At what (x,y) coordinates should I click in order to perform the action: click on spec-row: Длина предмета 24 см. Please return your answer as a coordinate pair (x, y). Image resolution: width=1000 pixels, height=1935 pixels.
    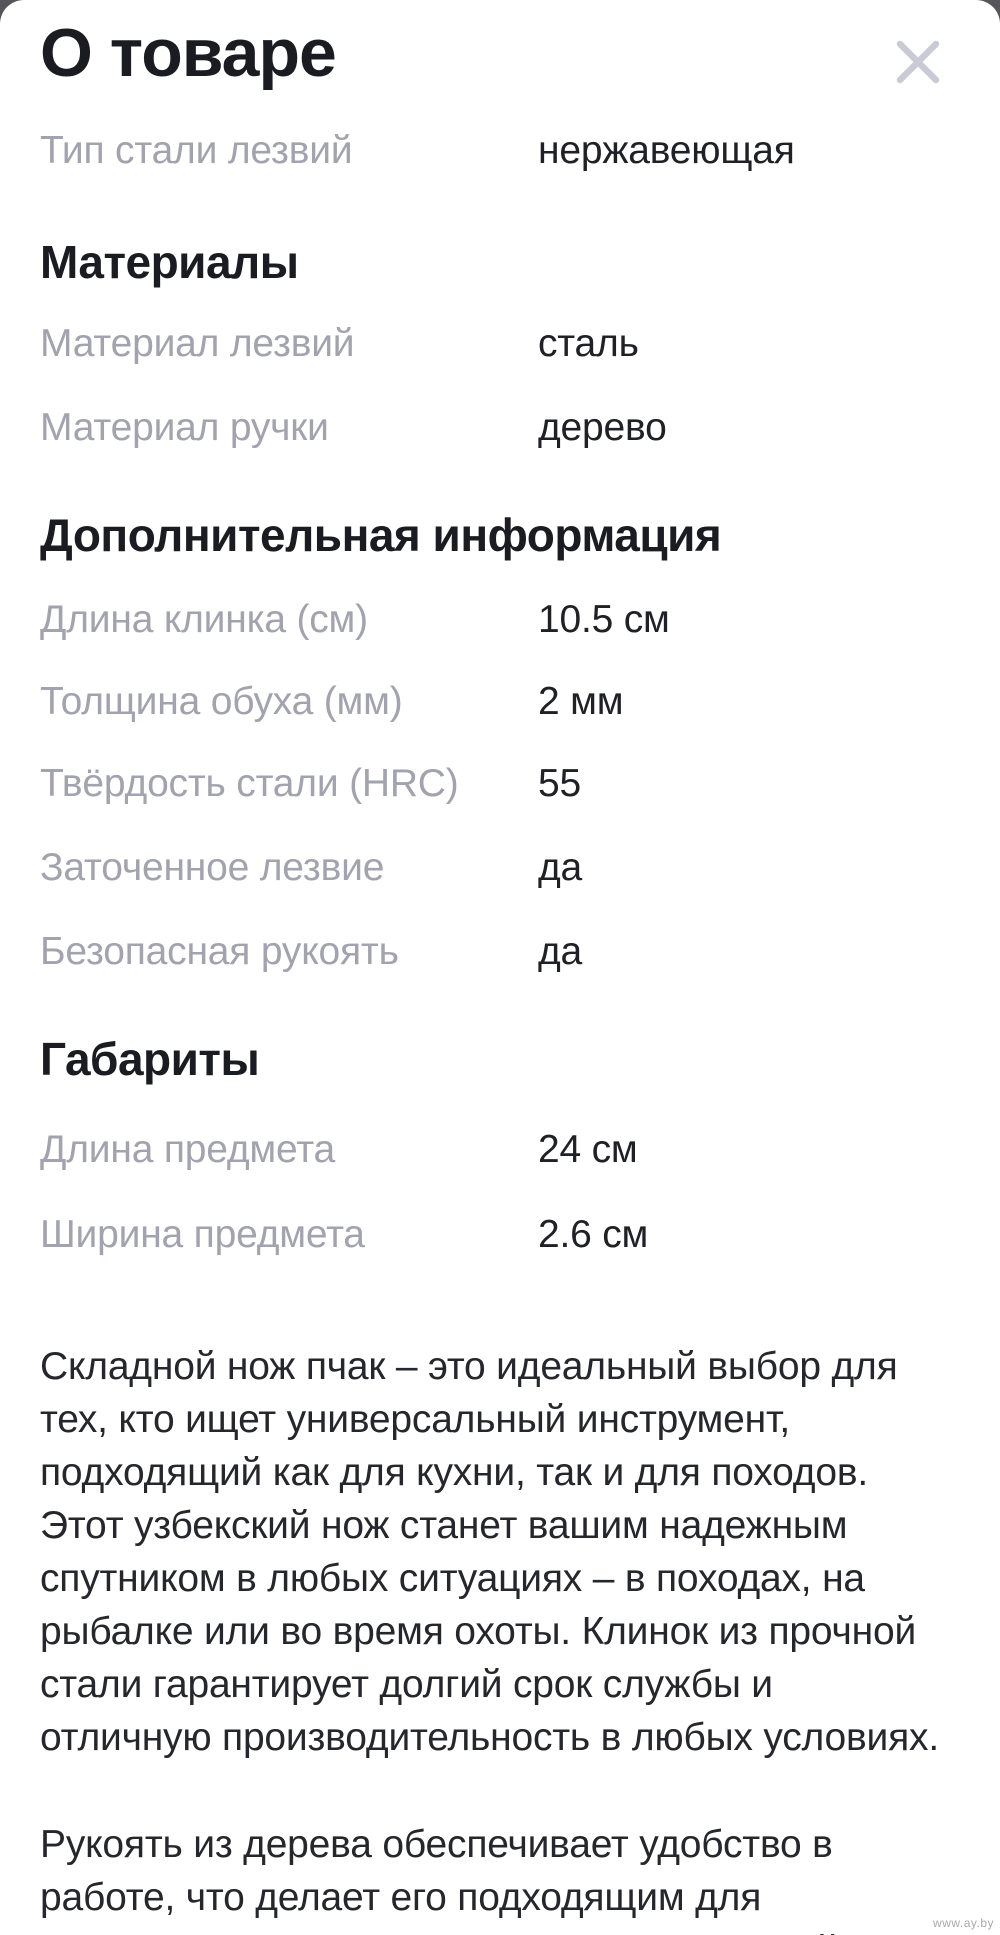
    Looking at the image, I should click on (500, 1150).